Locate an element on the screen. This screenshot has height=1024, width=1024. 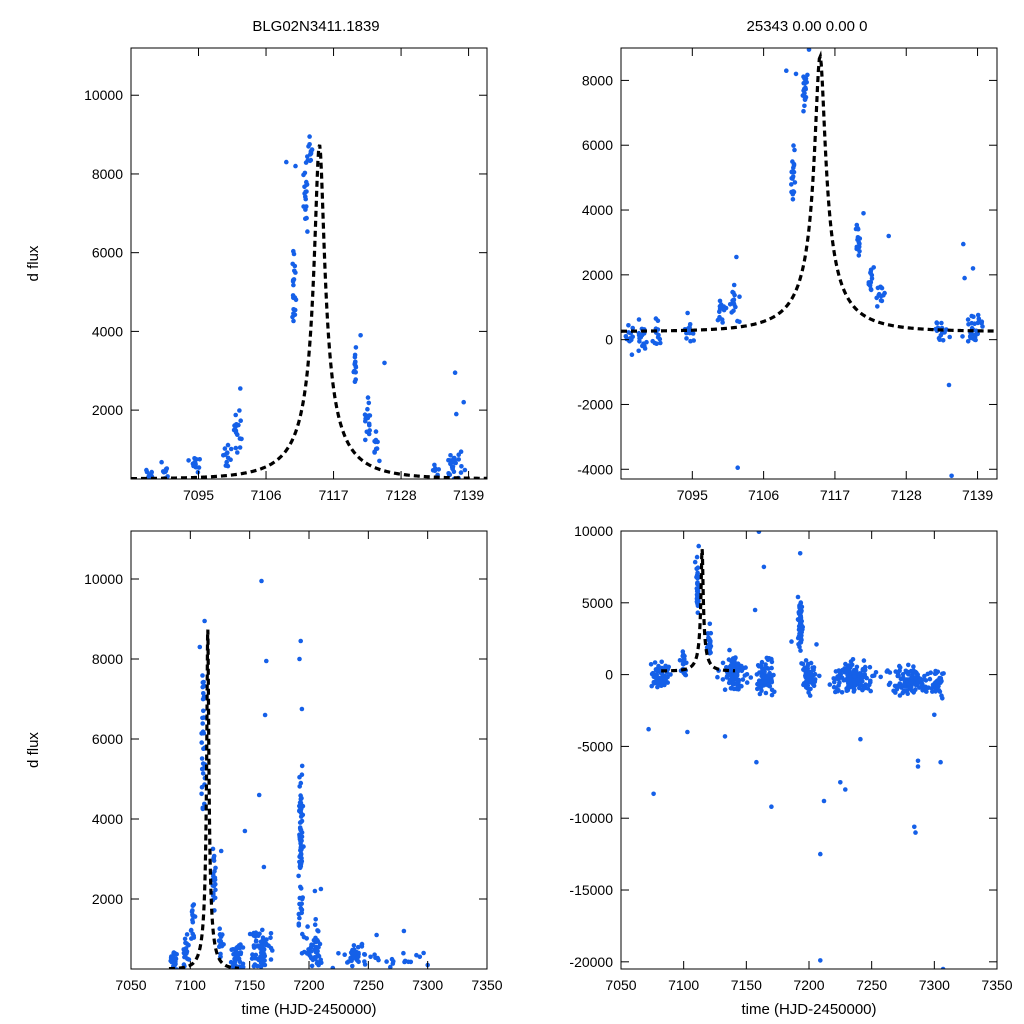
y-axis-label: d flux is located at coordinates (33, 750).